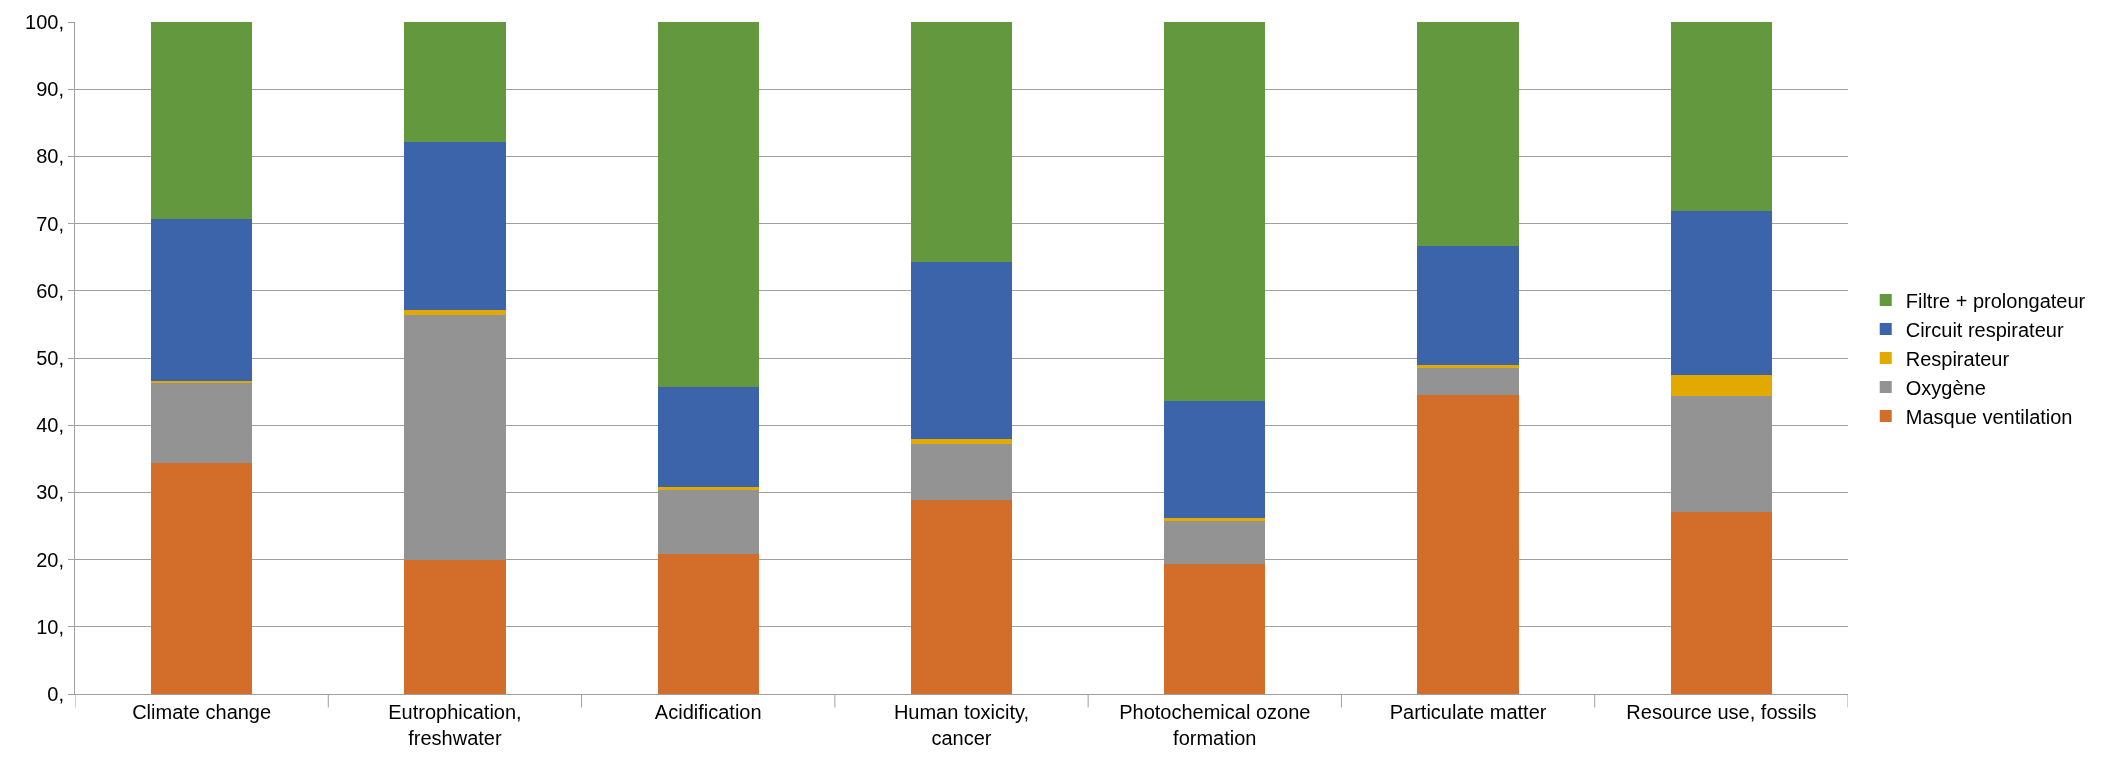 This screenshot has width=2103, height=764. Describe the element at coordinates (202, 712) in the screenshot. I see `x-tick-label: Climate change` at that location.